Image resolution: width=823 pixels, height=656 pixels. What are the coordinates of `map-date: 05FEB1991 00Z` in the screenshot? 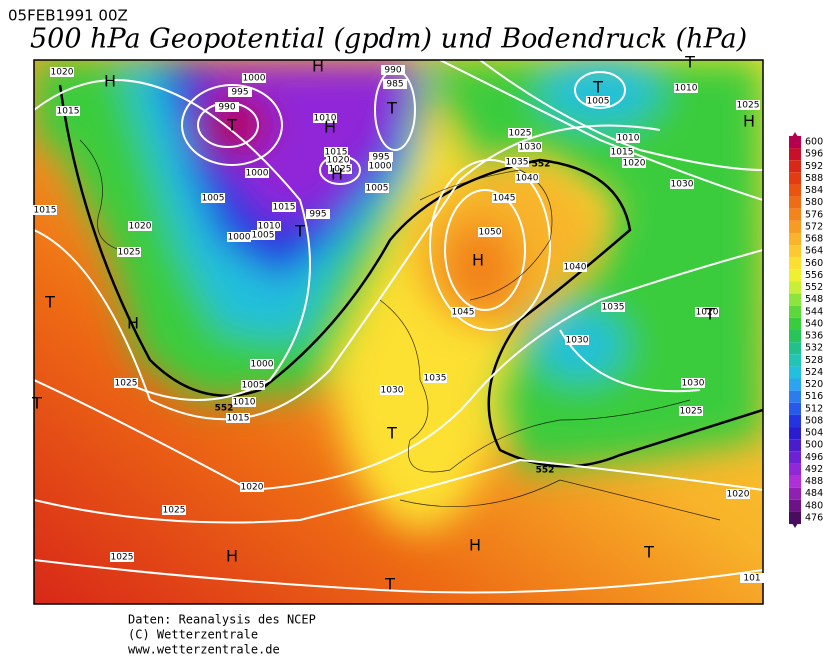 It's located at (68, 16).